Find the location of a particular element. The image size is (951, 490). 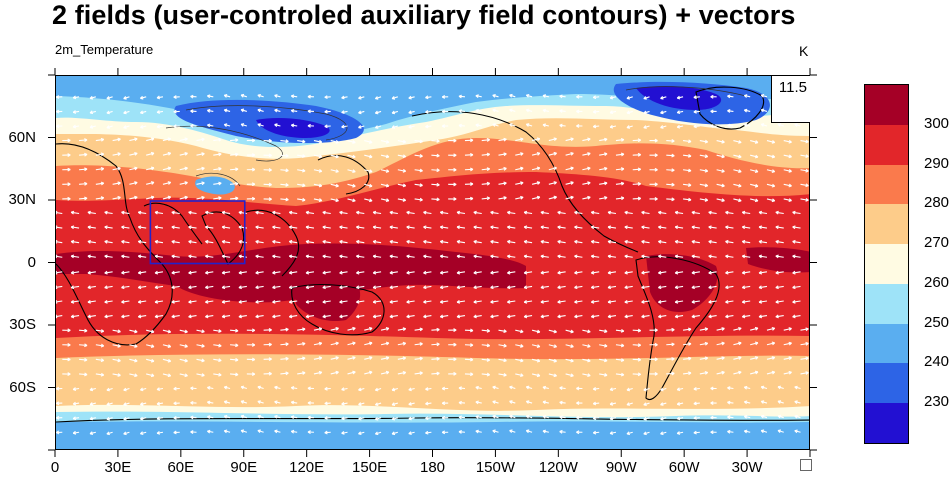

region-selection-box is located at coordinates (197, 232).